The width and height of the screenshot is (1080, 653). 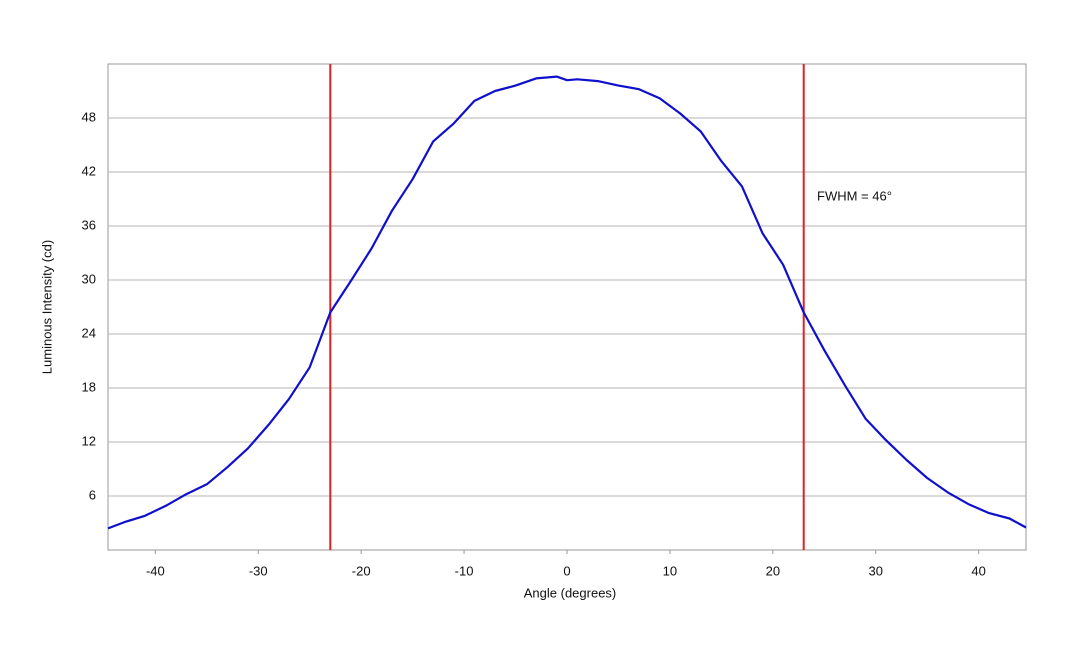 What do you see at coordinates (570, 592) in the screenshot?
I see `x-axis-label: Angle (degrees)` at bounding box center [570, 592].